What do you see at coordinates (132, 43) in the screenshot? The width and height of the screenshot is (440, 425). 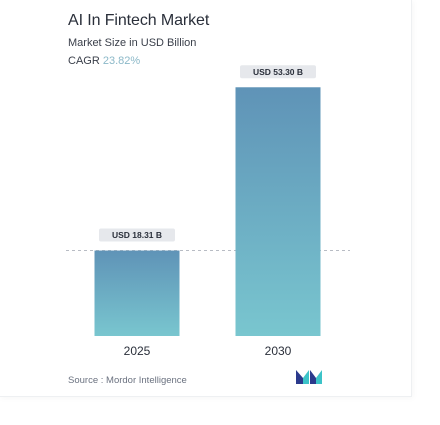 I see `chart-subtitle: Market Size in USD Billion` at bounding box center [132, 43].